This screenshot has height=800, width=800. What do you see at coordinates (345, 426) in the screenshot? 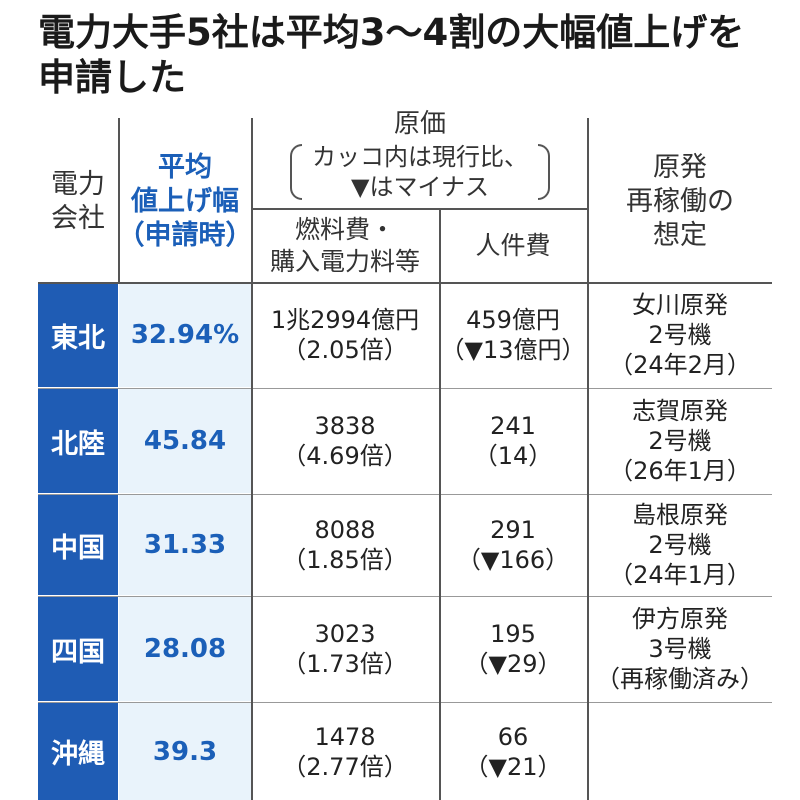
I see `fuel-line: 3838` at bounding box center [345, 426].